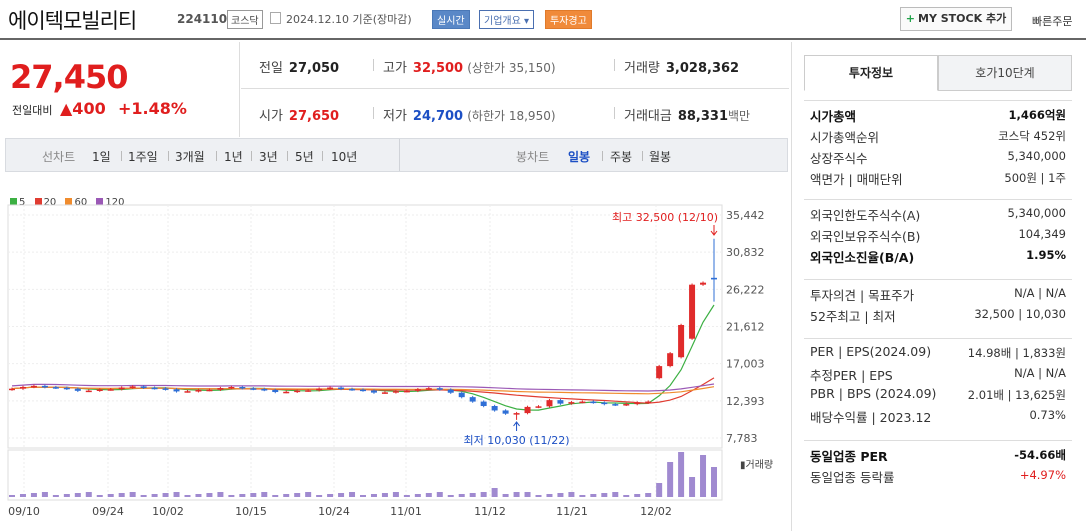 This screenshot has width=1086, height=531. Describe the element at coordinates (745, 401) in the screenshot. I see `y-tick-label: 12,393` at that location.